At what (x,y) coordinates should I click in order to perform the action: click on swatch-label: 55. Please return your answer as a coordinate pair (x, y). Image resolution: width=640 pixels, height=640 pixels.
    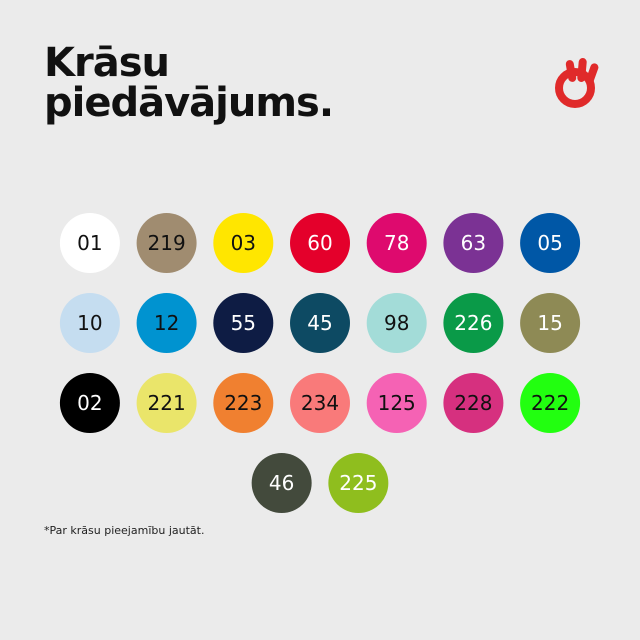
    Looking at the image, I should click on (243, 323).